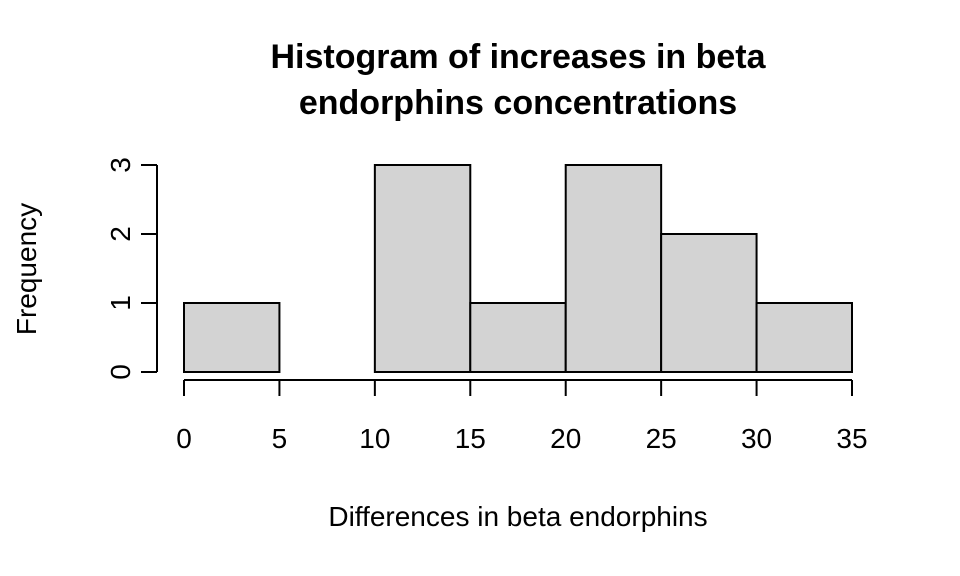 This screenshot has width=960, height=576. I want to click on x-tick-label: 10, so click(374, 438).